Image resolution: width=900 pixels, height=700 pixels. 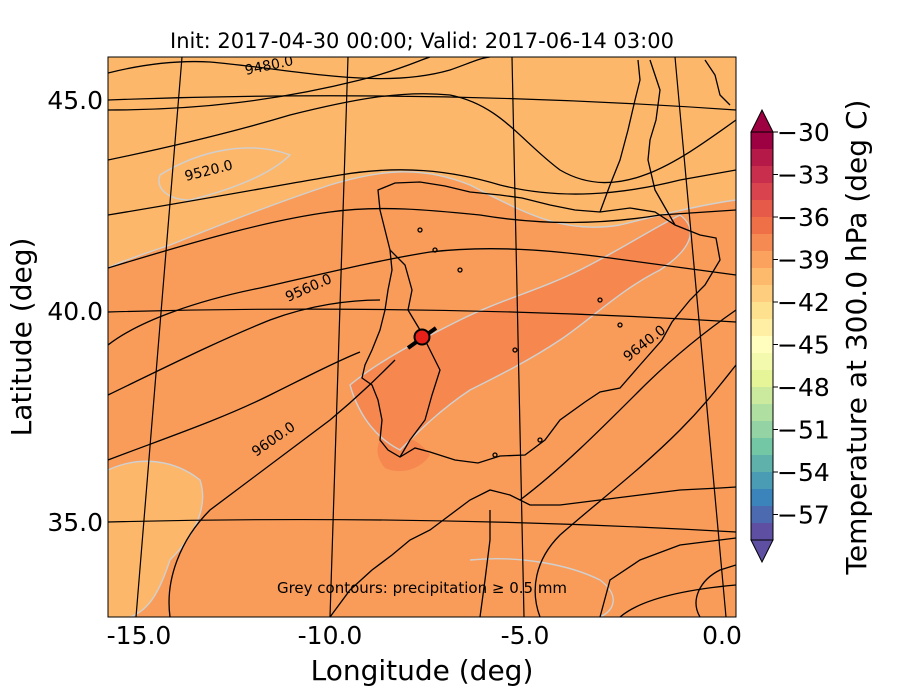 I want to click on colorbar-tick-label: −36, so click(x=803, y=217).